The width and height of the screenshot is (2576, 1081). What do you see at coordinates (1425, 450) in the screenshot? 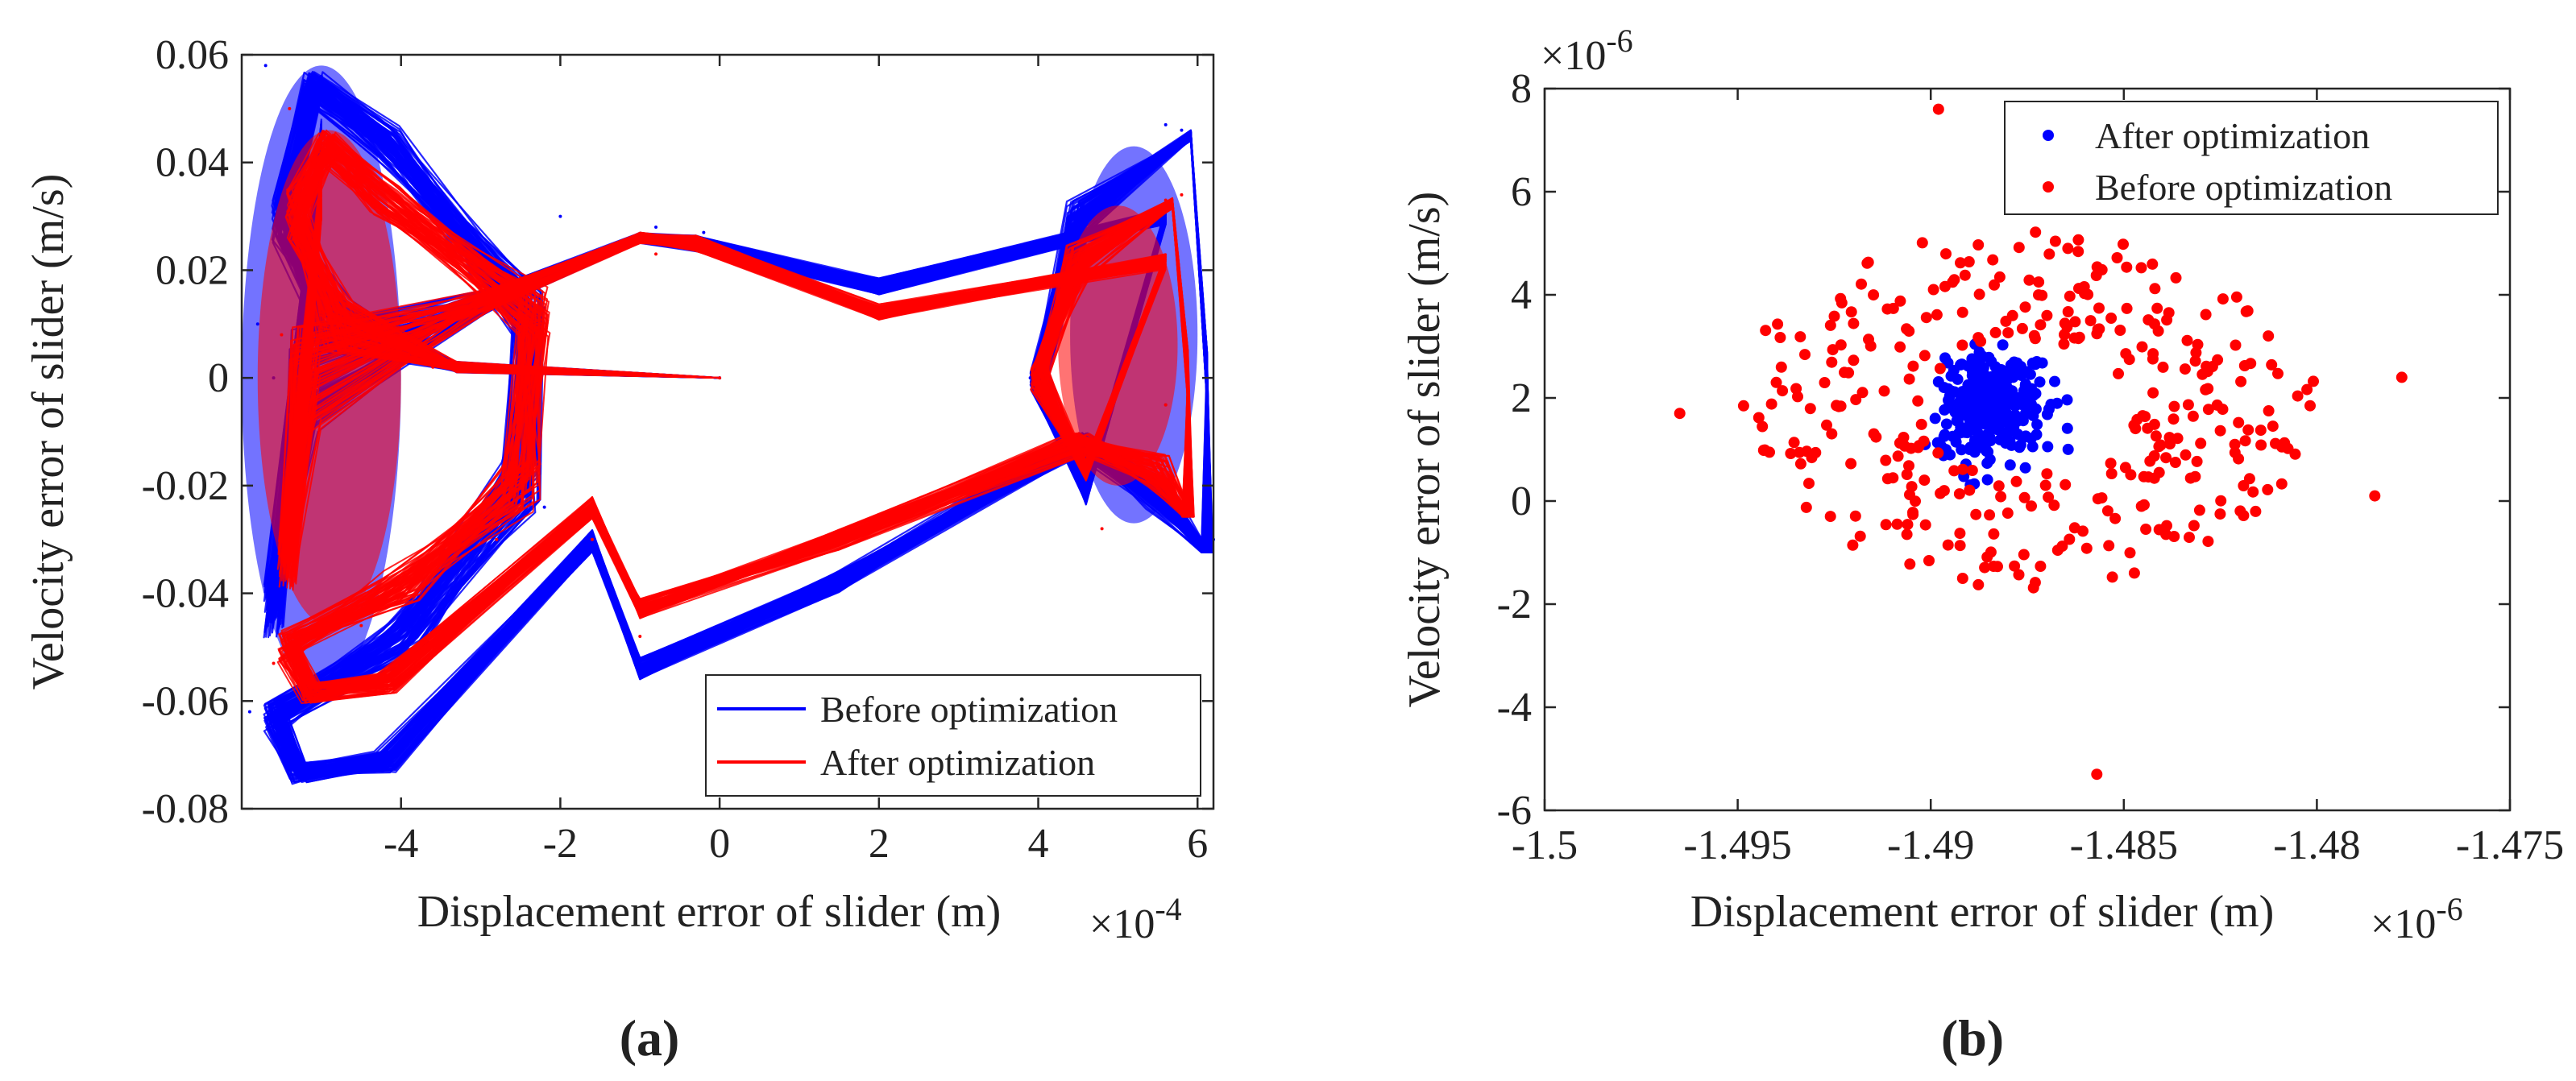
I see `panel-b-ylabel: Velocity error of slider (m/s)` at bounding box center [1425, 450].